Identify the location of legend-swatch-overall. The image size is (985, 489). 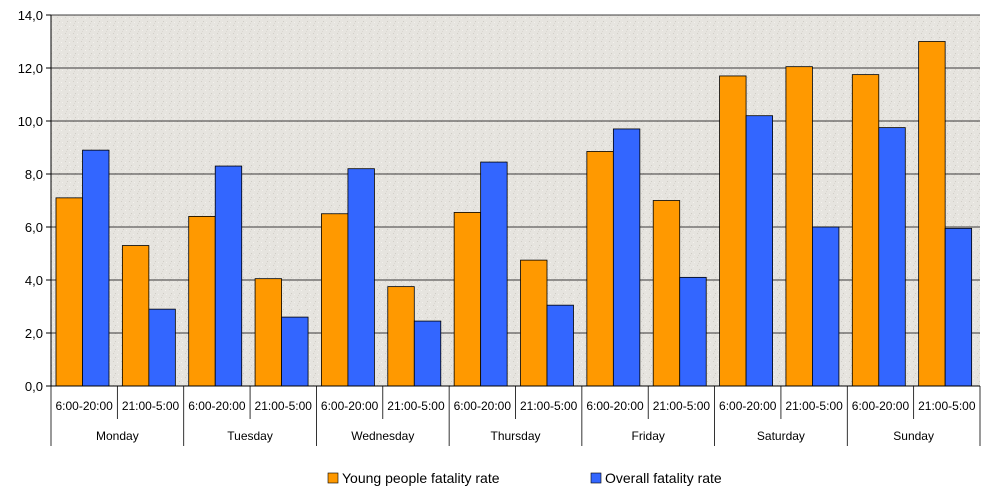
(596, 478).